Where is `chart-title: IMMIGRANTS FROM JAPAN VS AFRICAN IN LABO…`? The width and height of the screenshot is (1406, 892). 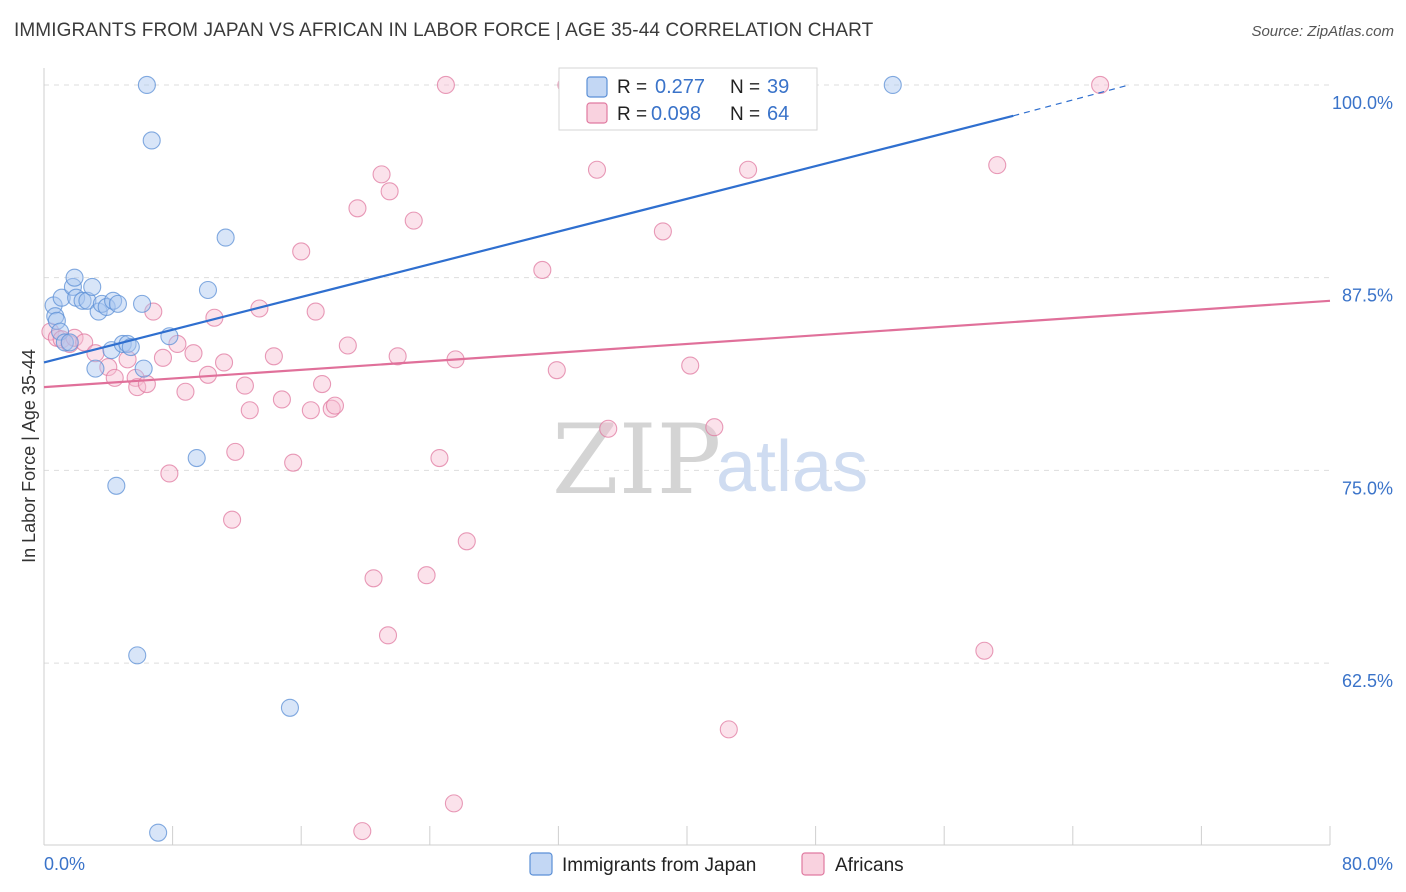
chart-title: IMMIGRANTS FROM JAPAN VS AFRICAN IN LABO… is located at coordinates (444, 30).